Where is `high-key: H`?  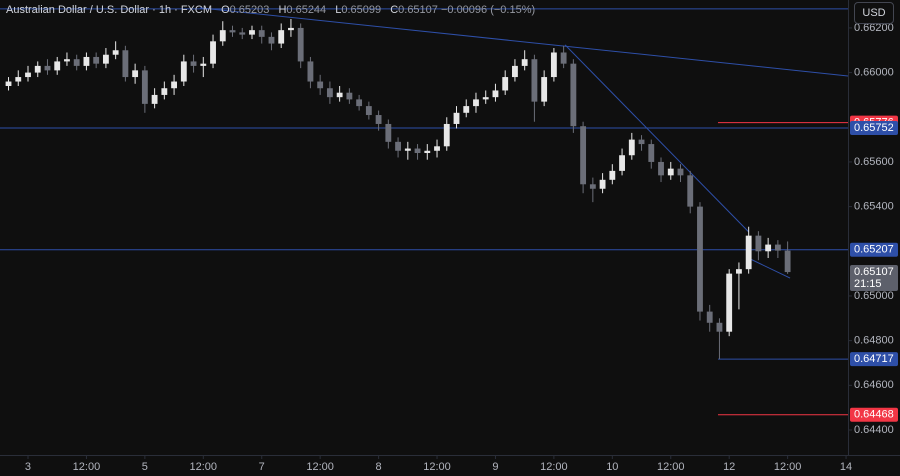 high-key: H is located at coordinates (282, 10).